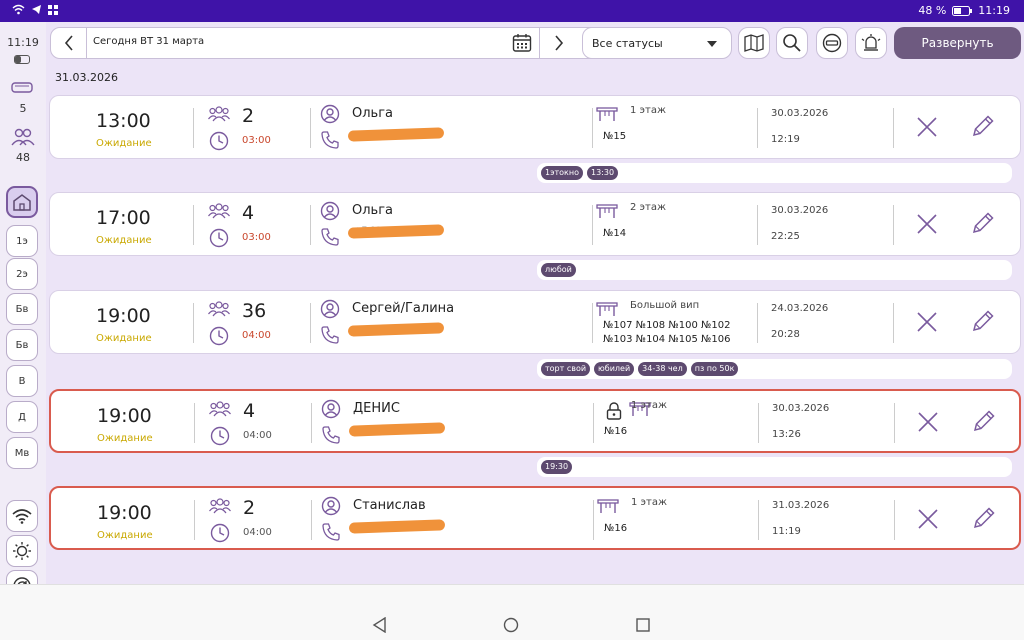 This screenshot has width=1024, height=640. Describe the element at coordinates (254, 311) in the screenshot. I see `guest-count: 36` at that location.